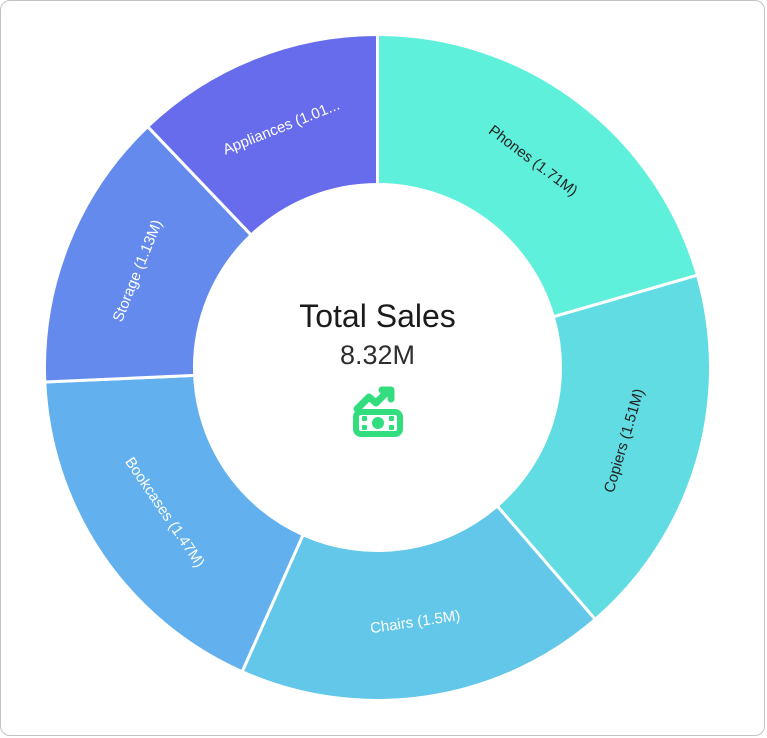  What do you see at coordinates (262, 135) in the screenshot?
I see `donut-slice-appliances` at bounding box center [262, 135].